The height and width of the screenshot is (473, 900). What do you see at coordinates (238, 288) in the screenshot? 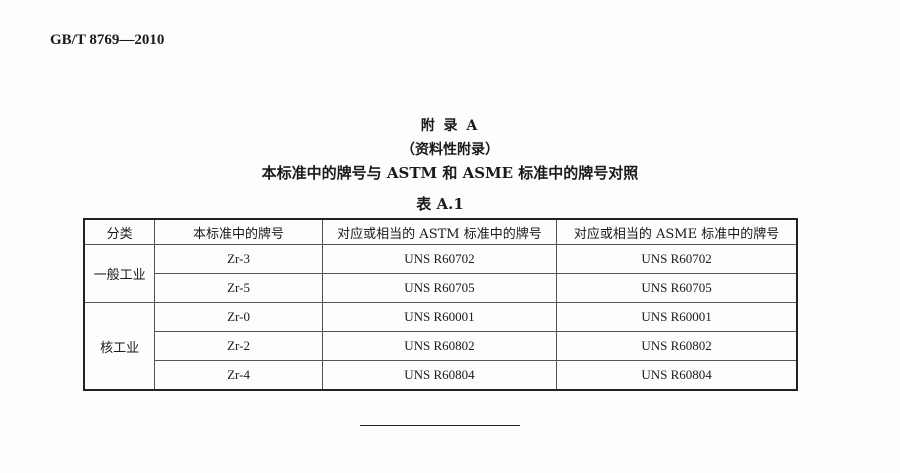
I see `grade-cell: Zr-5` at bounding box center [238, 288].